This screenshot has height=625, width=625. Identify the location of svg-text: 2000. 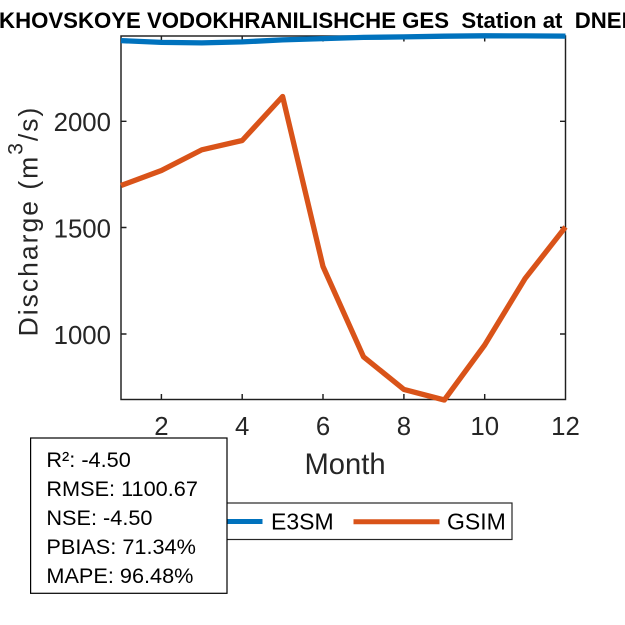
(82, 123).